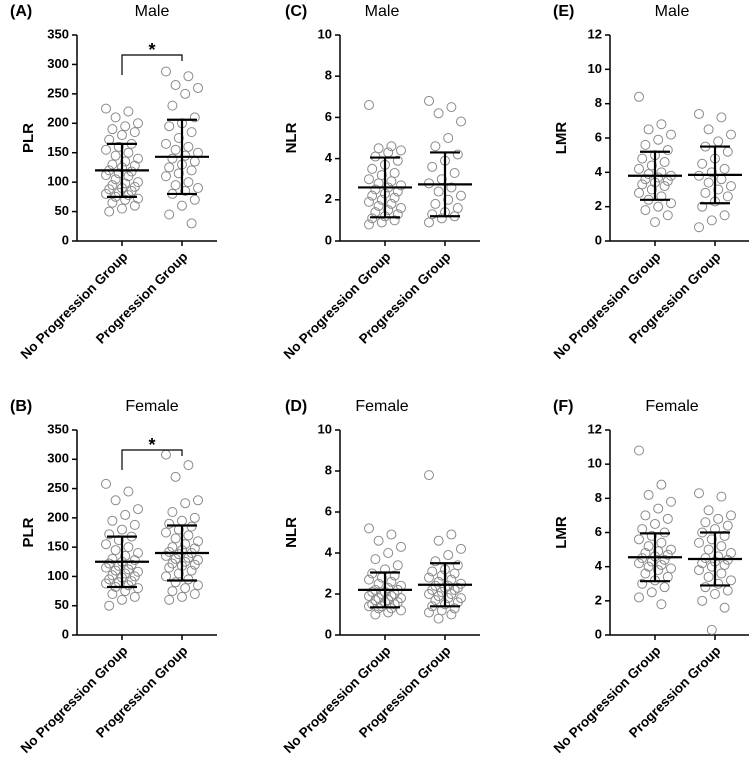  I want to click on panel-label: (C), so click(296, 11).